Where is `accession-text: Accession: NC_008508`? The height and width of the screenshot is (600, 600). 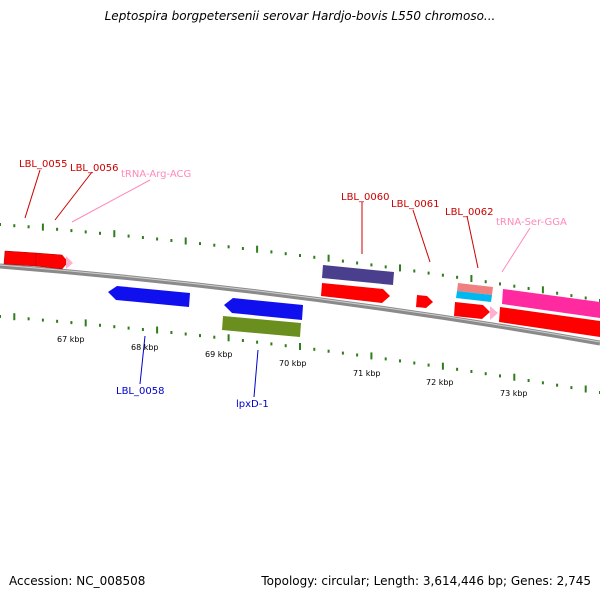 accession-text: Accession: NC_008508 is located at coordinates (77, 581).